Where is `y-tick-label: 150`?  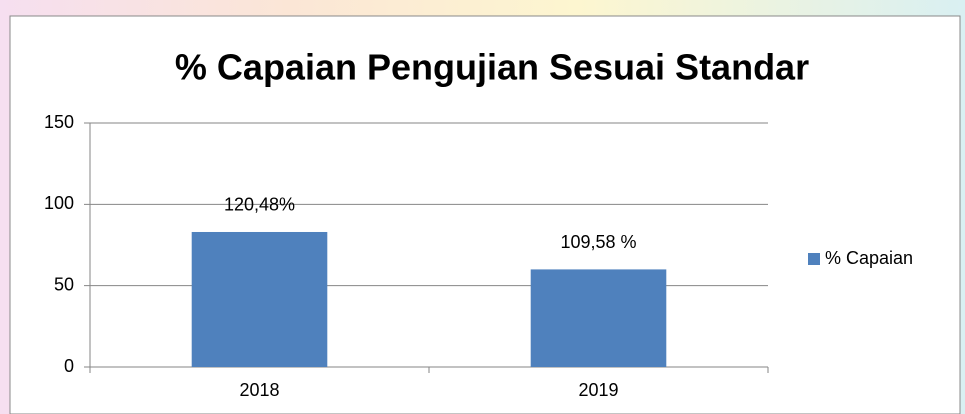 y-tick-label: 150 is located at coordinates (59, 122).